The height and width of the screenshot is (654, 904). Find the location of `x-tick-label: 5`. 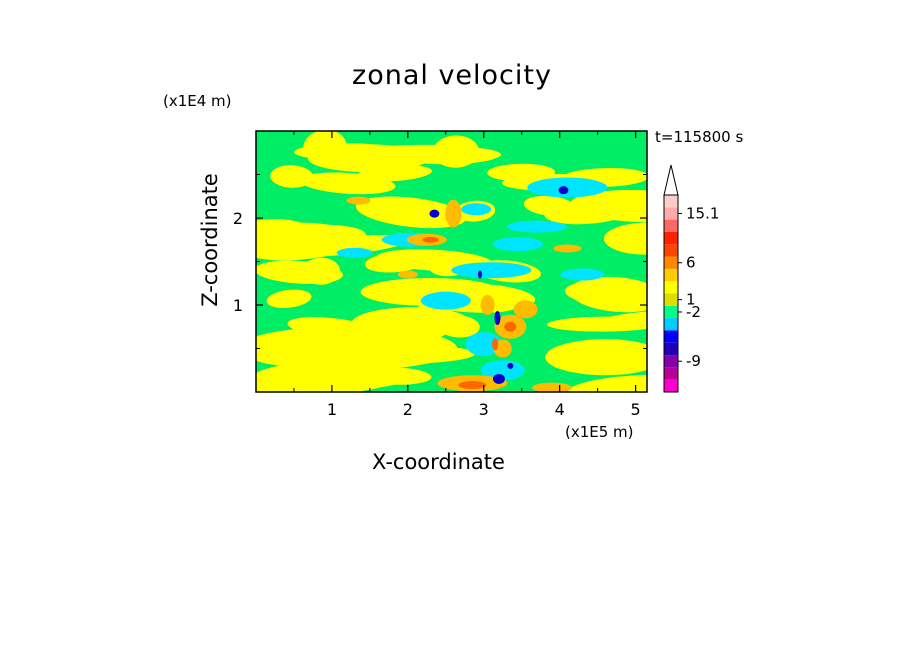

x-tick-label: 5 is located at coordinates (636, 409).